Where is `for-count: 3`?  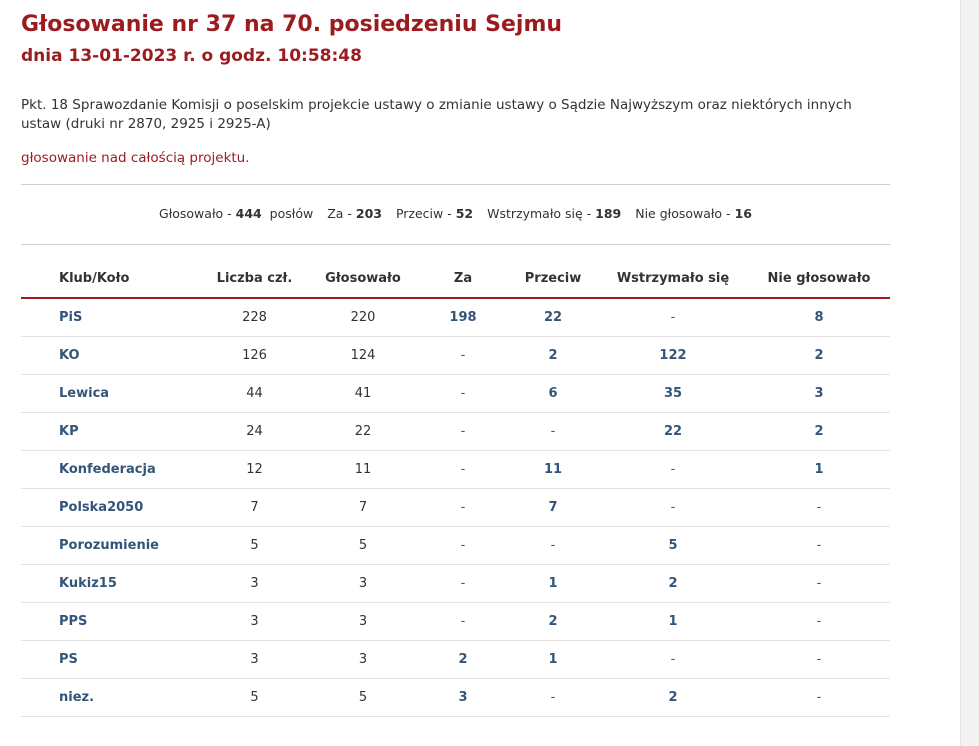
for-count: 3 is located at coordinates (463, 697).